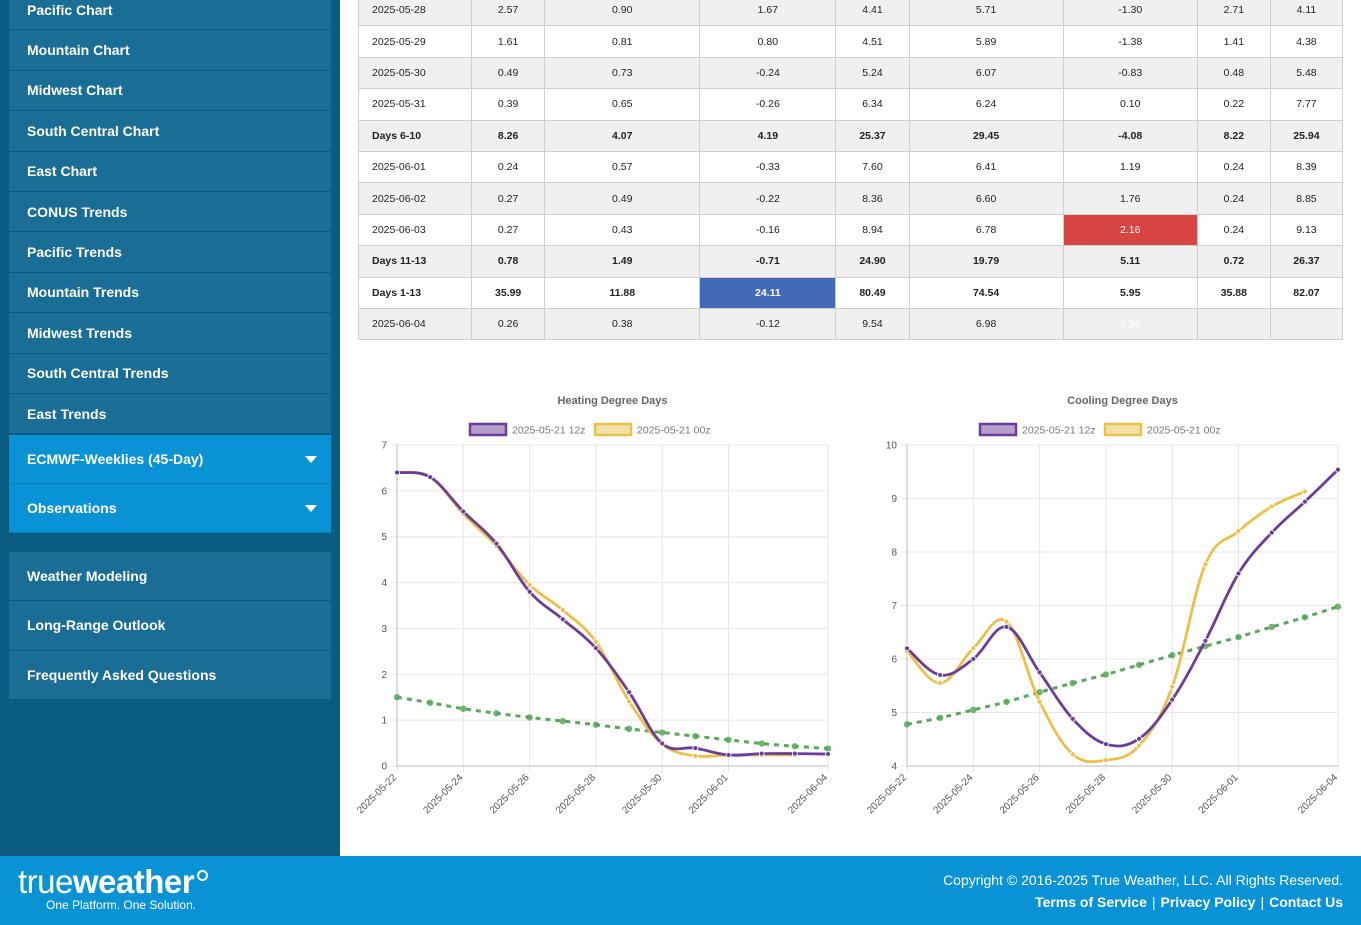 This screenshot has width=1361, height=925. What do you see at coordinates (170, 131) in the screenshot?
I see `sidebar-item-south-central-chart: South Central Chart` at bounding box center [170, 131].